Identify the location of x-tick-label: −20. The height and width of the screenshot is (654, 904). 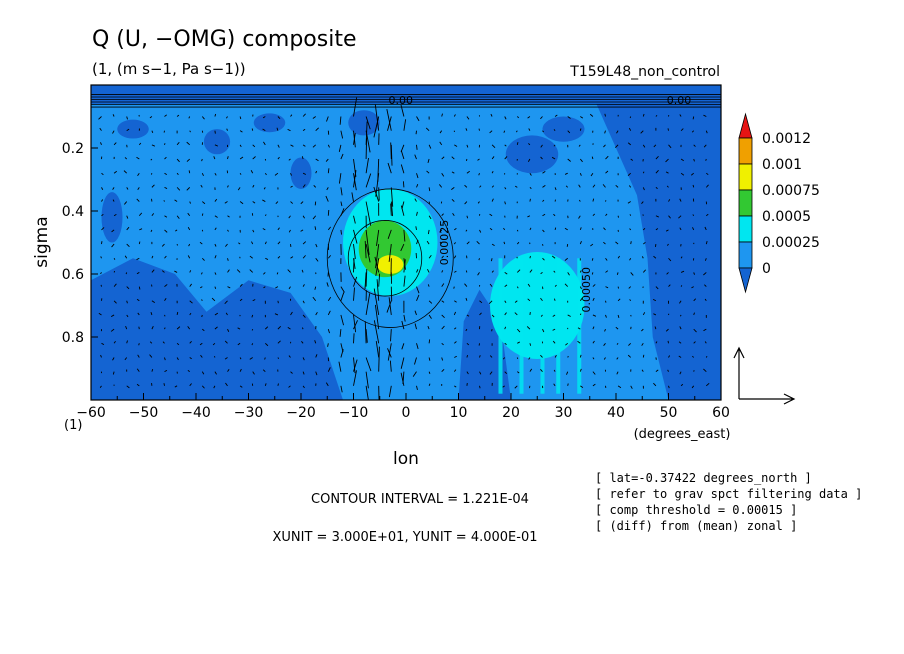
(301, 413).